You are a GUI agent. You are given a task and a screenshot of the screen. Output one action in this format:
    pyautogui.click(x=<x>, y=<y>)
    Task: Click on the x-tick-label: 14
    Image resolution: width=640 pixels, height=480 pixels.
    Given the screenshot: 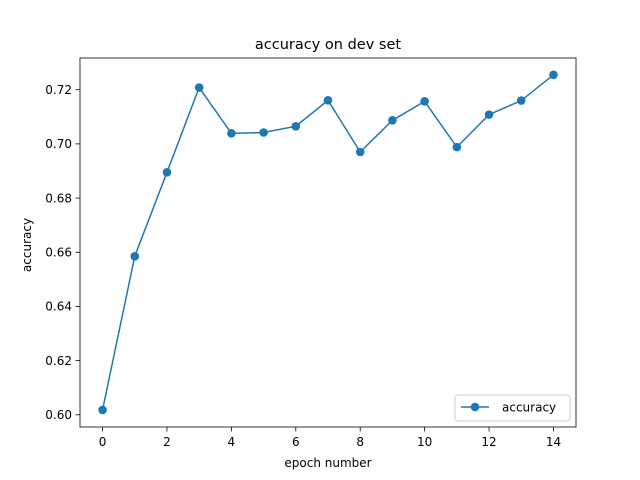 What is the action you would take?
    pyautogui.click(x=553, y=442)
    